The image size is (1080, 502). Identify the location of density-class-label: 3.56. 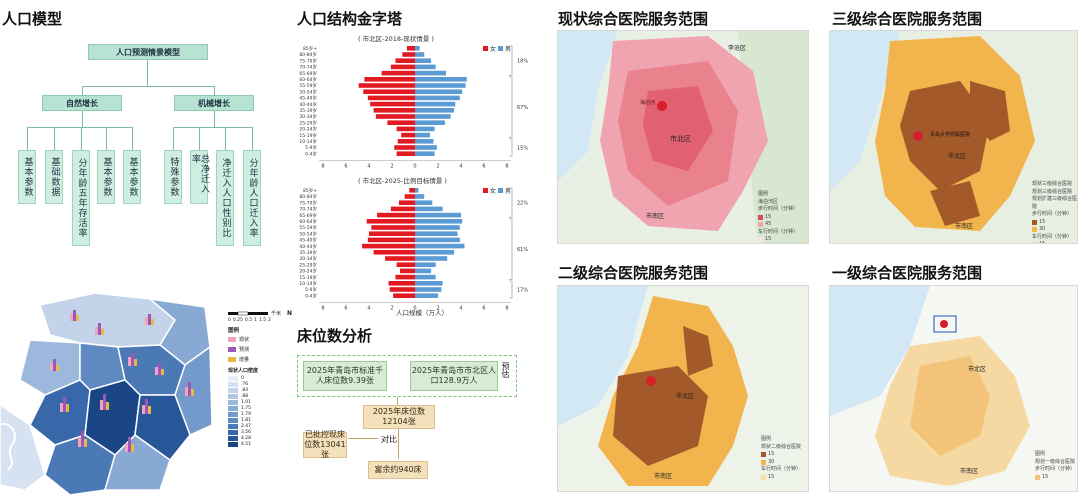
(246, 432).